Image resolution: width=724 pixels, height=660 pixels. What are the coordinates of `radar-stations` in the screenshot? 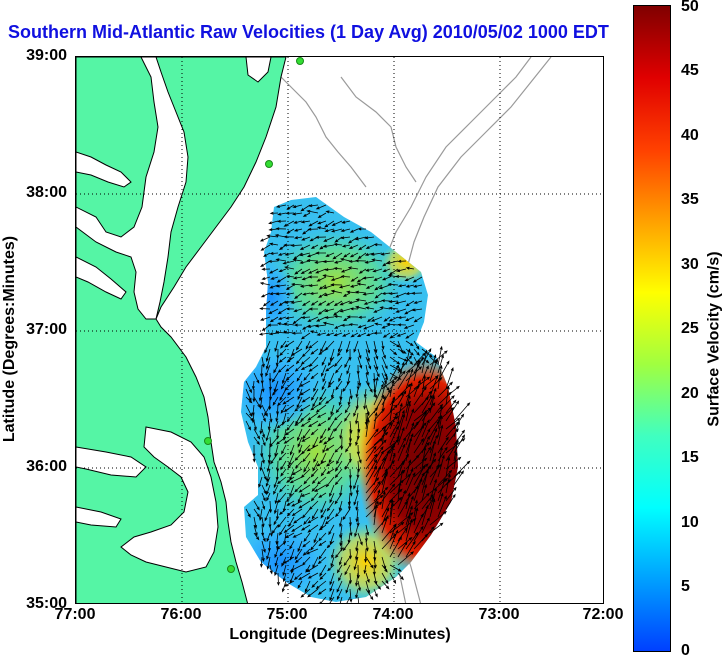 It's located at (254, 315).